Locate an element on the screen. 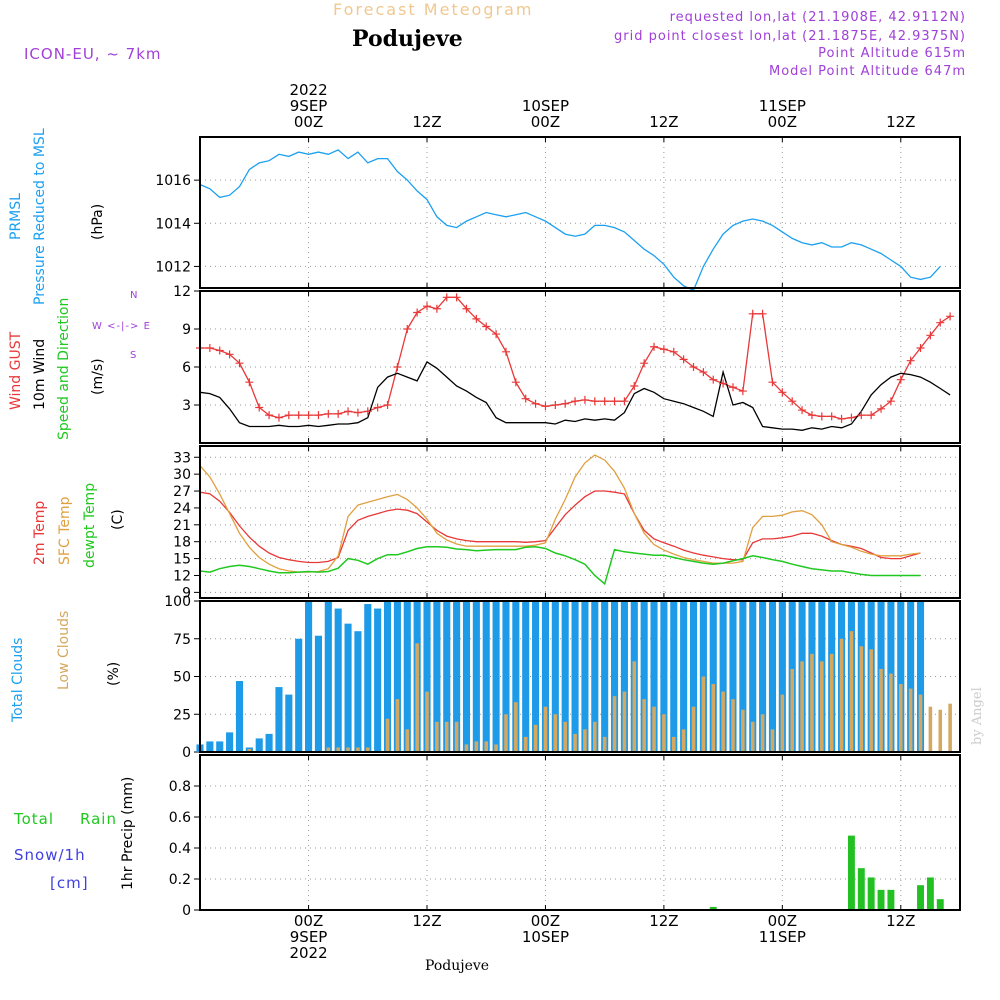 The image size is (1000, 1000). point-altitude: Point Altitude 615m is located at coordinates (892, 53).